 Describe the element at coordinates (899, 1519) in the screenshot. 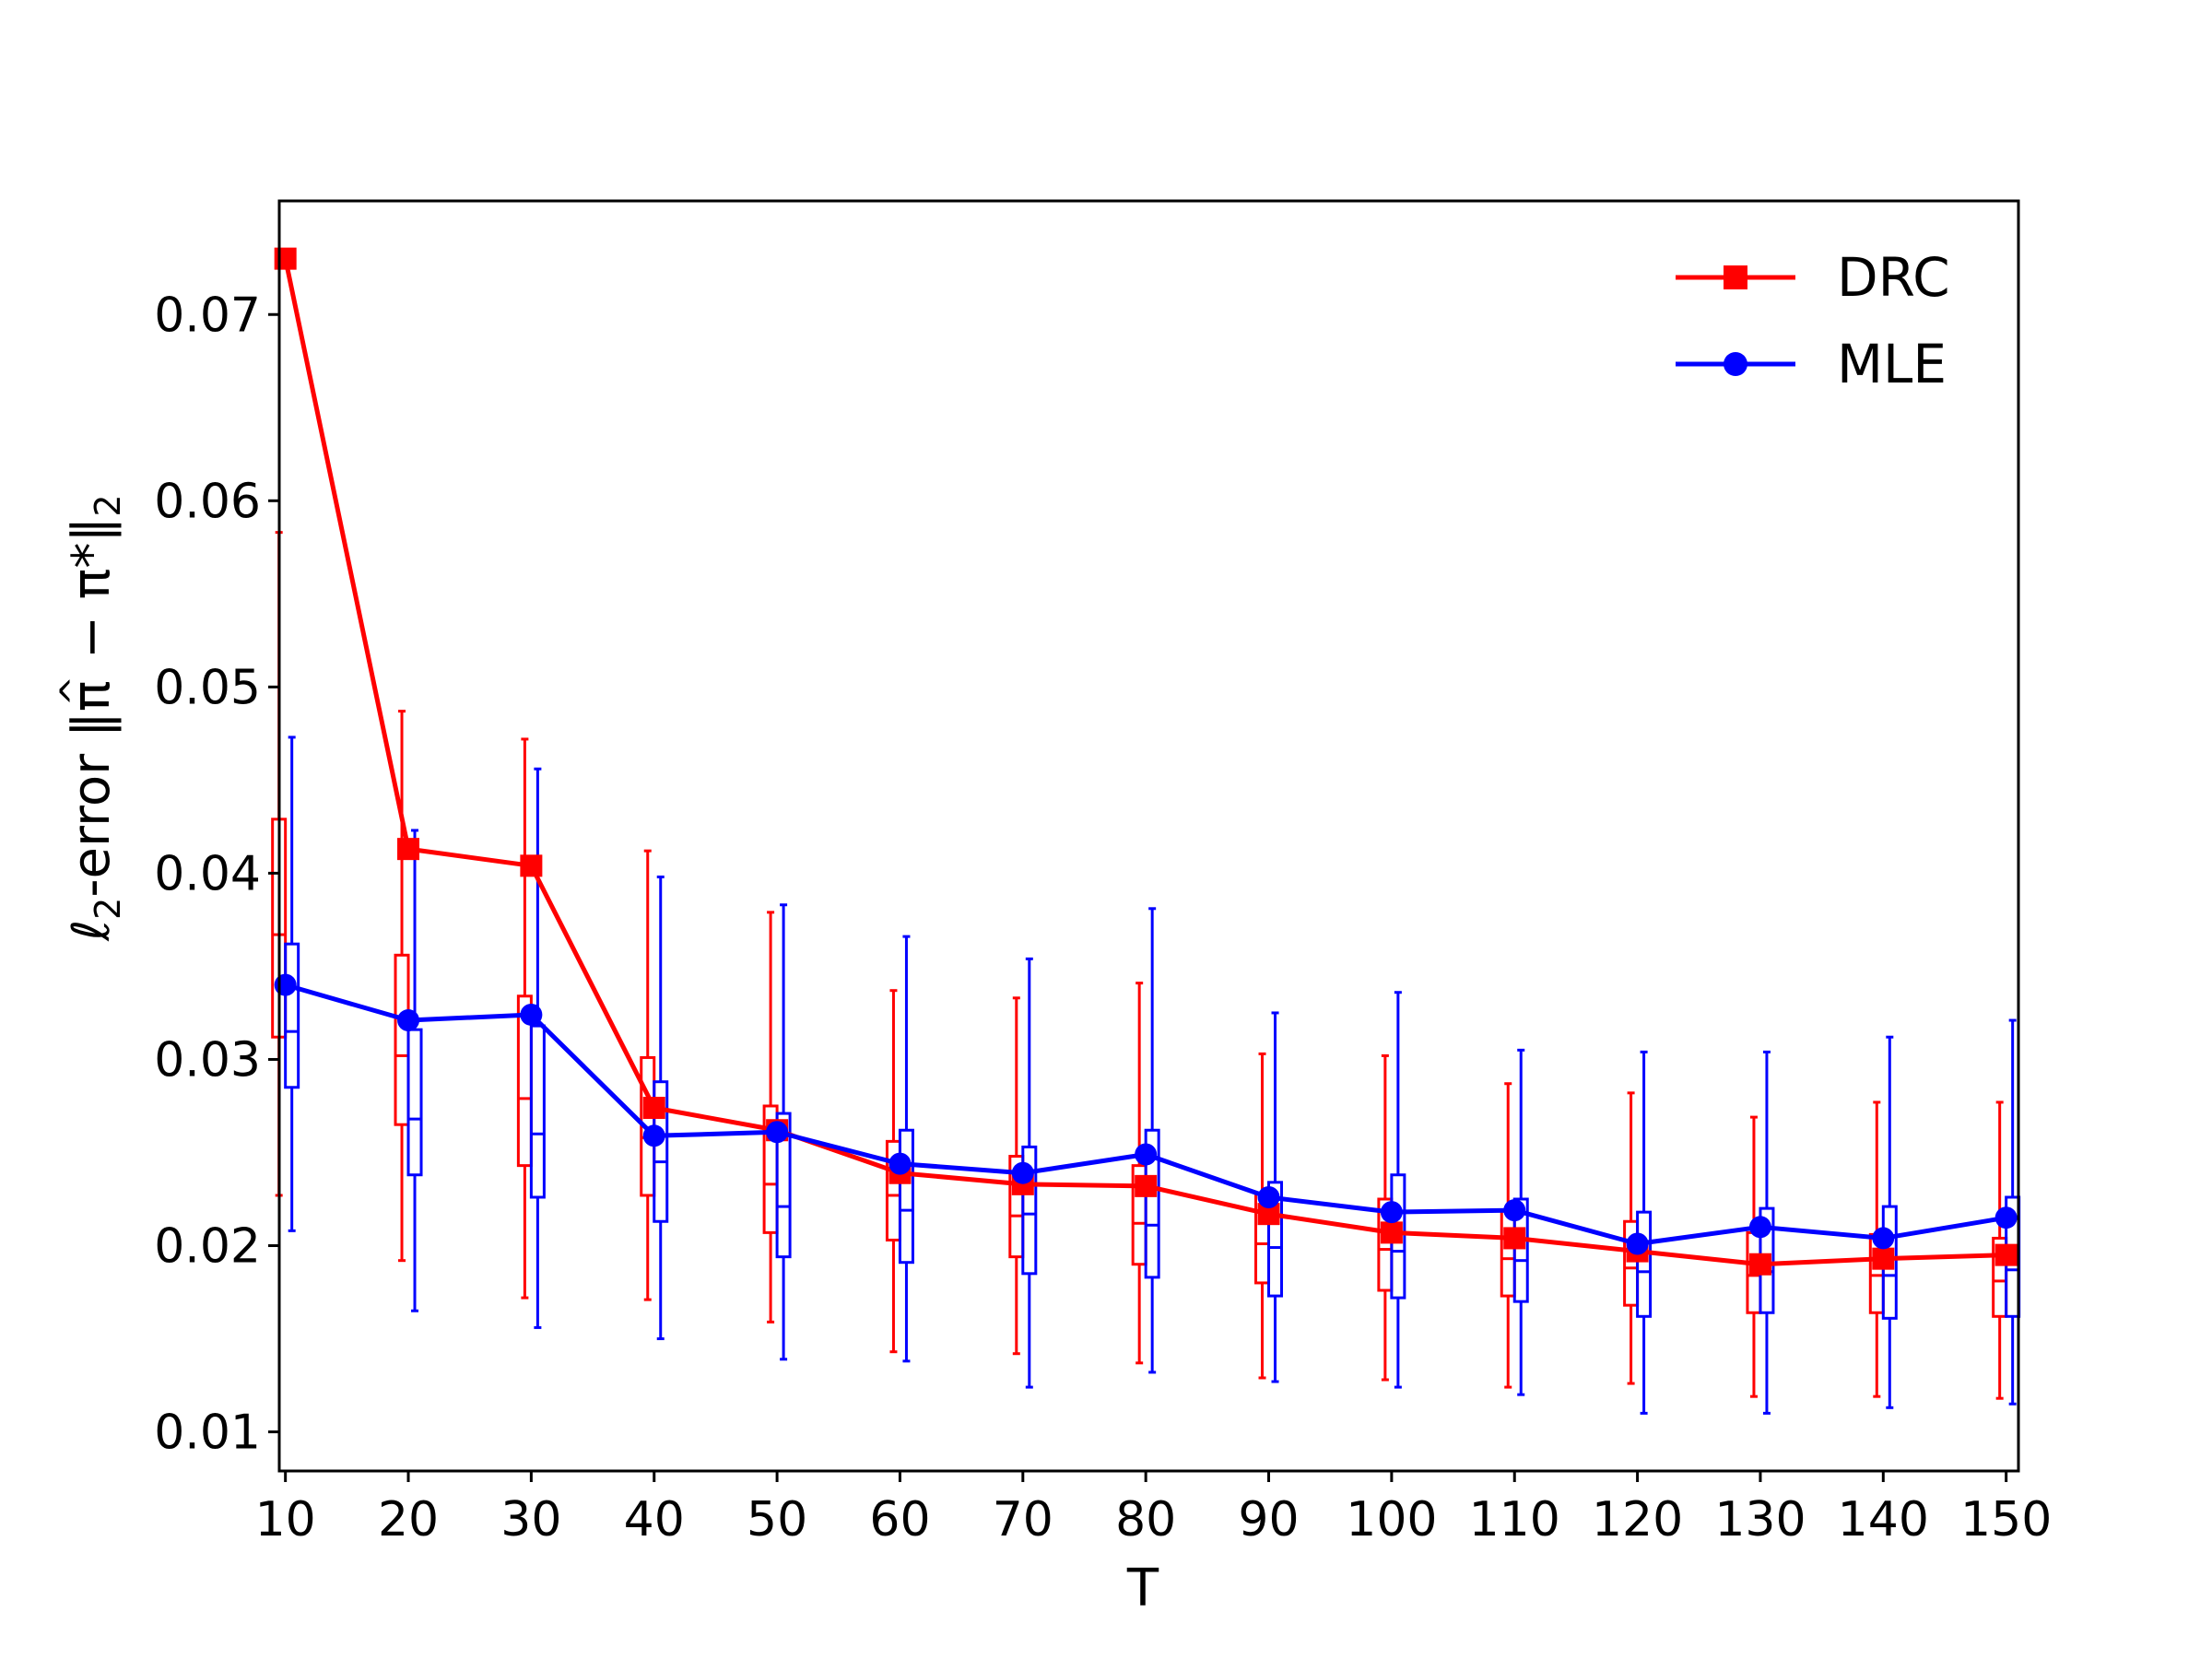

I see `x-tick-label: 60` at that location.